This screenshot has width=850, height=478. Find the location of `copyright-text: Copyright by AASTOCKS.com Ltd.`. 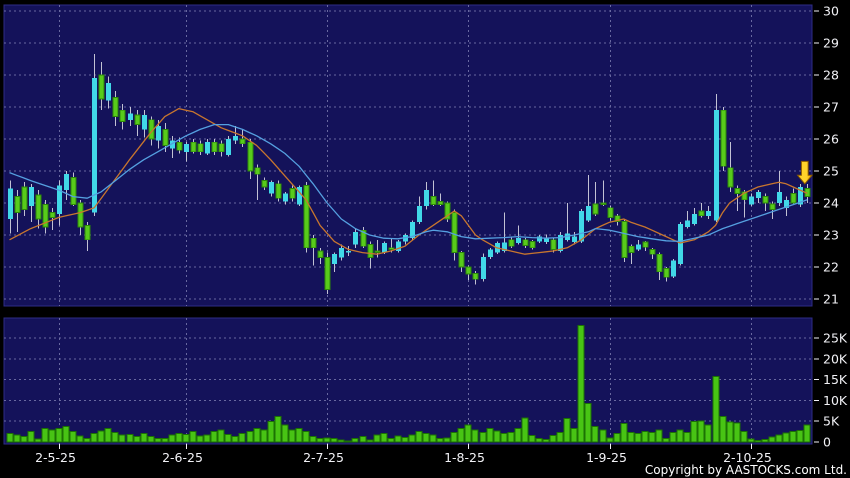

copyright-text: Copyright by AASTOCKS.com Ltd. is located at coordinates (745, 470).